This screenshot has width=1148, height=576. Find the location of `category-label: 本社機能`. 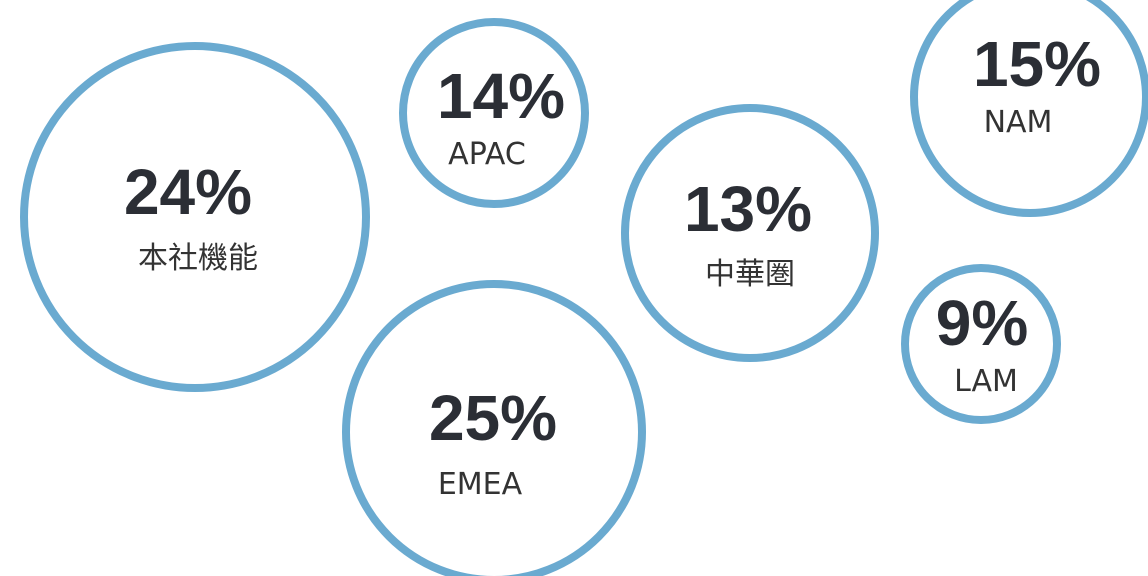

category-label: 本社機能 is located at coordinates (198, 258).